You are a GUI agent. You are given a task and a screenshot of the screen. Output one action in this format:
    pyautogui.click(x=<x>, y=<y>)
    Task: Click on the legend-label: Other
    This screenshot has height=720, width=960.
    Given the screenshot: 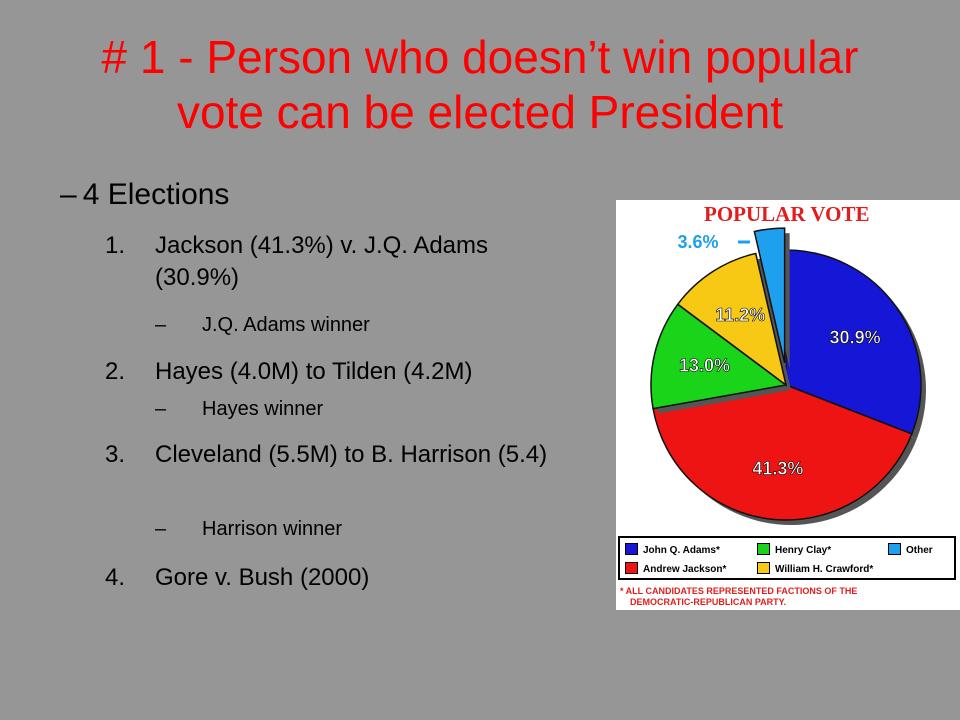 What is the action you would take?
    pyautogui.click(x=919, y=550)
    